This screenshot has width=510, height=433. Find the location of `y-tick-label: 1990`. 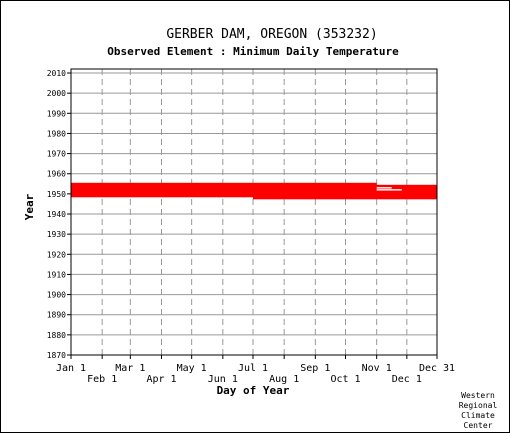

y-tick-label: 1990 is located at coordinates (56, 113).